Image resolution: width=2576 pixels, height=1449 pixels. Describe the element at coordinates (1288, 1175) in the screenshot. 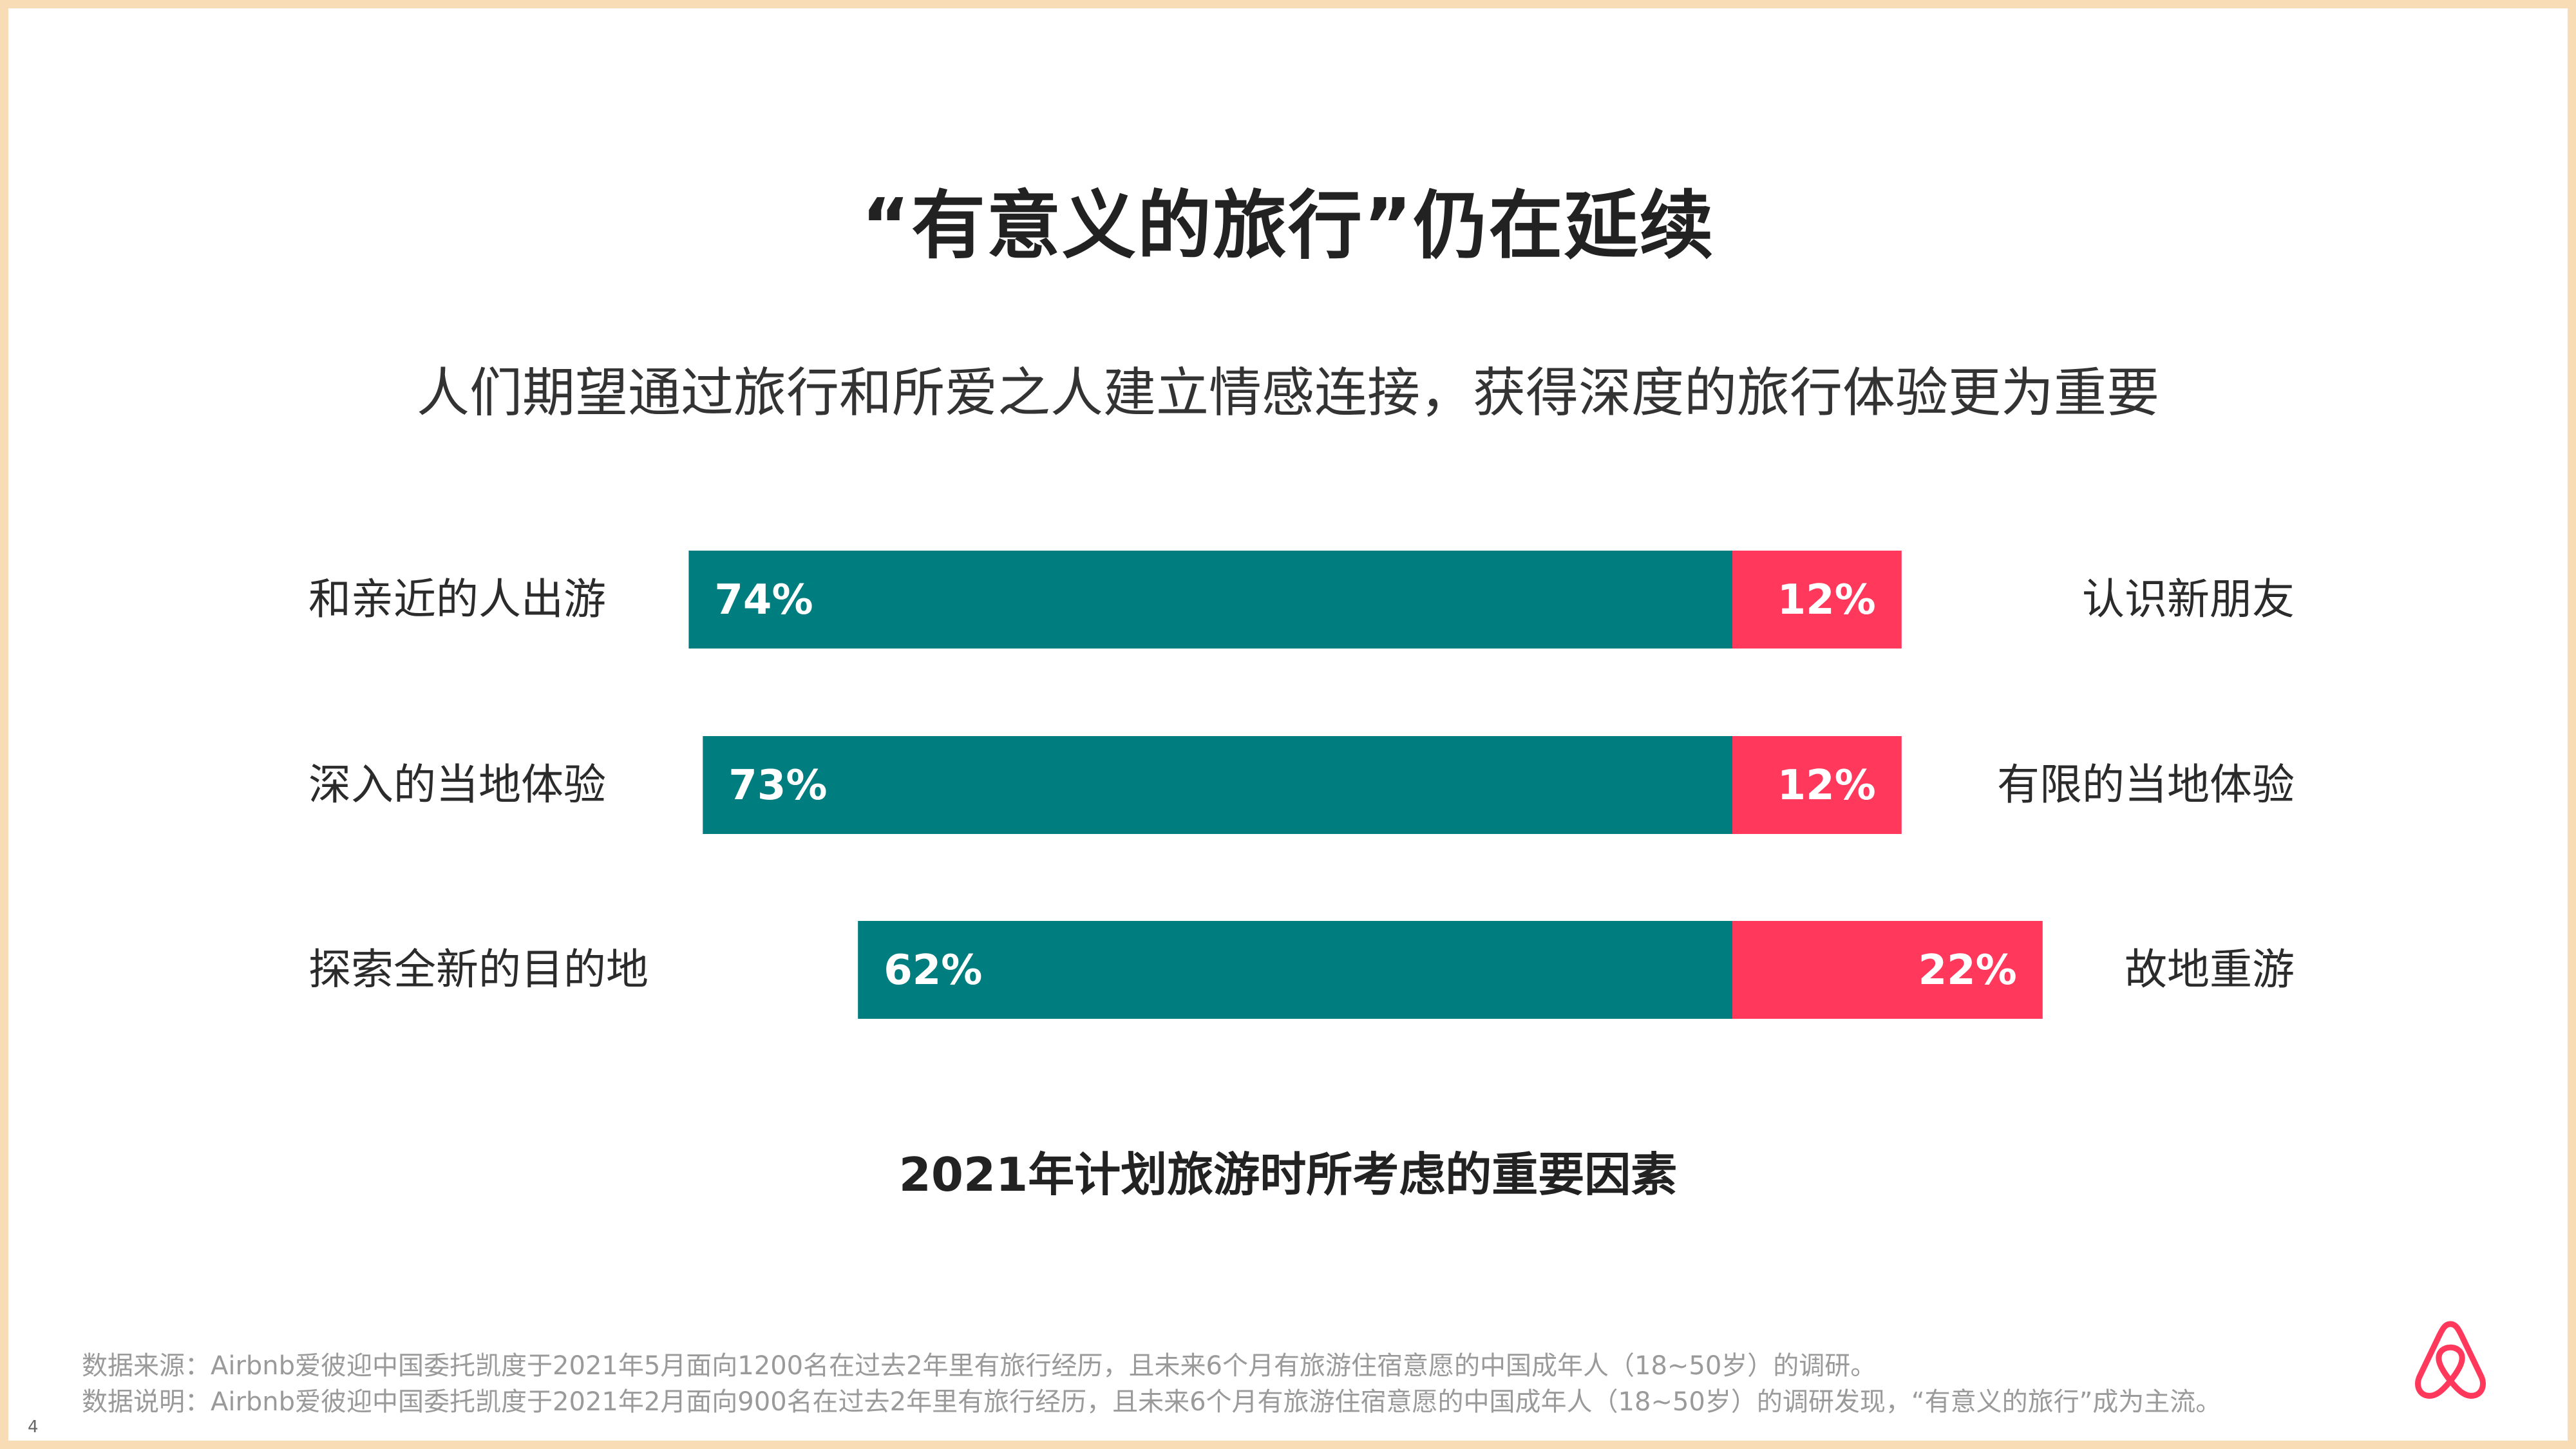

I see `chart-title: 2021年计划旅游时所考虑的重要因素` at that location.